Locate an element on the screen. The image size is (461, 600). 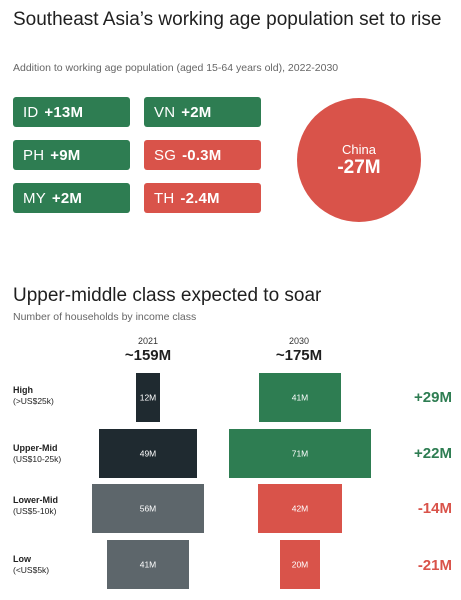
class-range: (>US$25k) is located at coordinates (33, 401).